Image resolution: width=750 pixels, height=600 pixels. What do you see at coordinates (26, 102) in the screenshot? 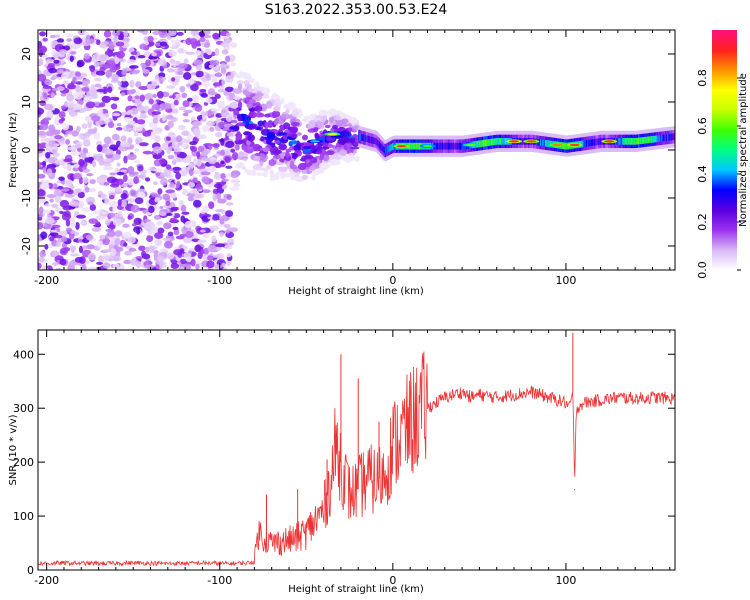
I see `spectrogram-y-tick-label: 10` at bounding box center [26, 102].